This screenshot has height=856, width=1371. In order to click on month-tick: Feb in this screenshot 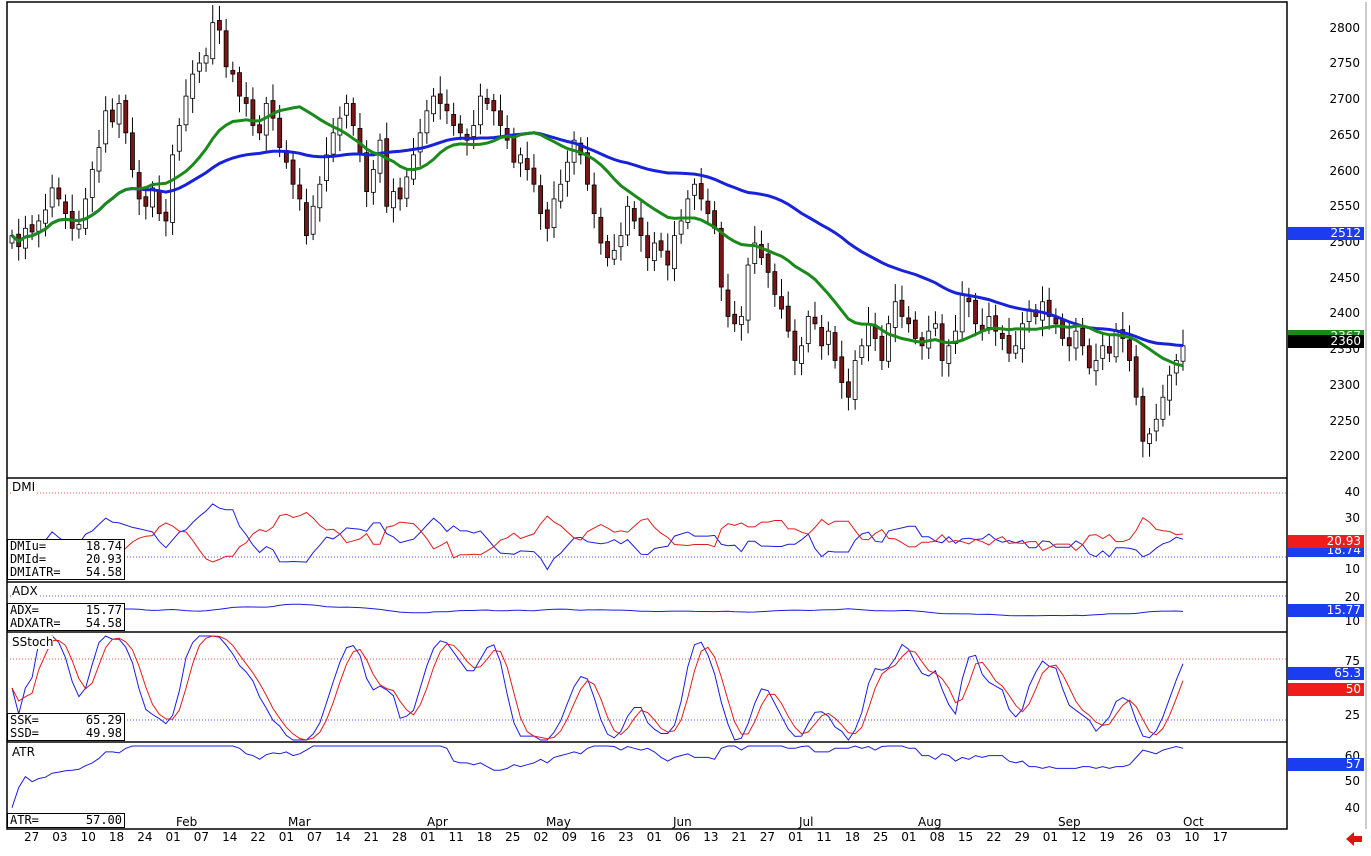, I will do `click(187, 822)`.